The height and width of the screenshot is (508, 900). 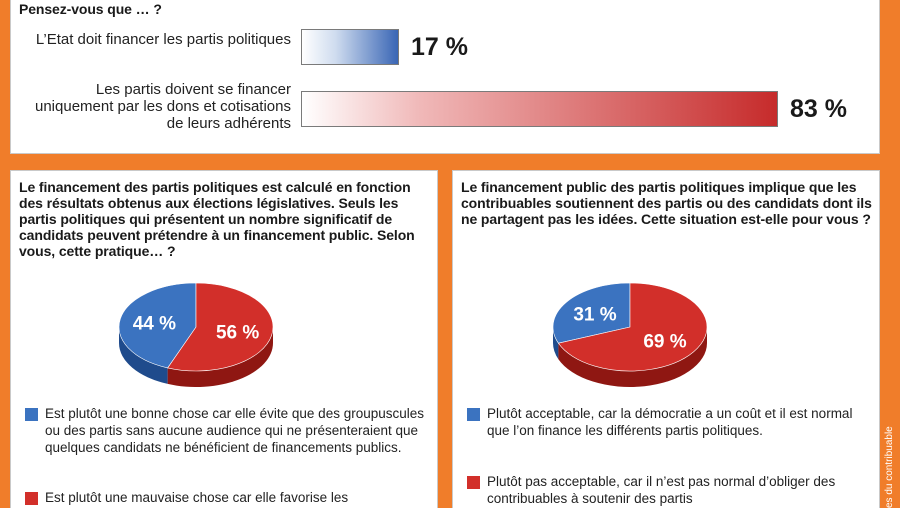 What do you see at coordinates (539, 109) in the screenshot?
I see `bar-donations` at bounding box center [539, 109].